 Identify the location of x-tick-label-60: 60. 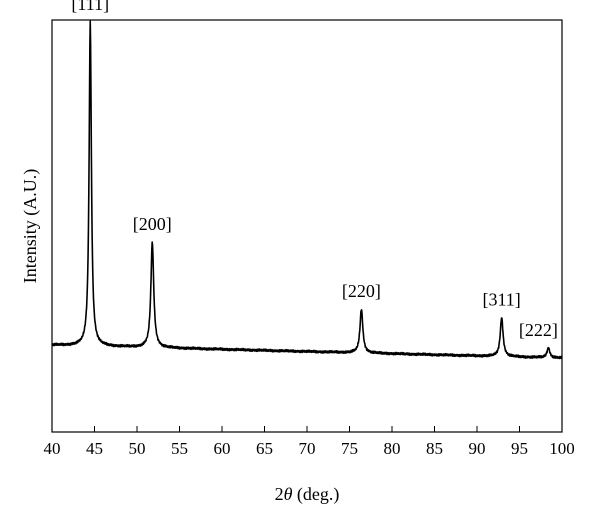
(222, 448).